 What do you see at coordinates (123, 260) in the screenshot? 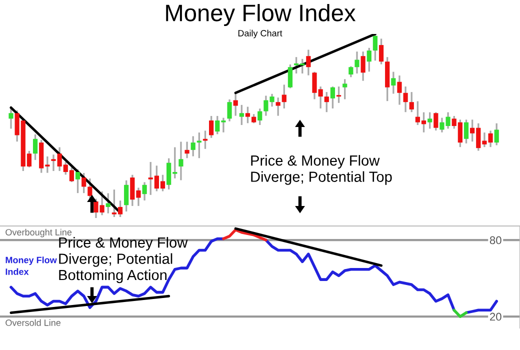
I see `annotation: Price & Money Flow Diverge; Potential Bottoming Action` at bounding box center [123, 260].